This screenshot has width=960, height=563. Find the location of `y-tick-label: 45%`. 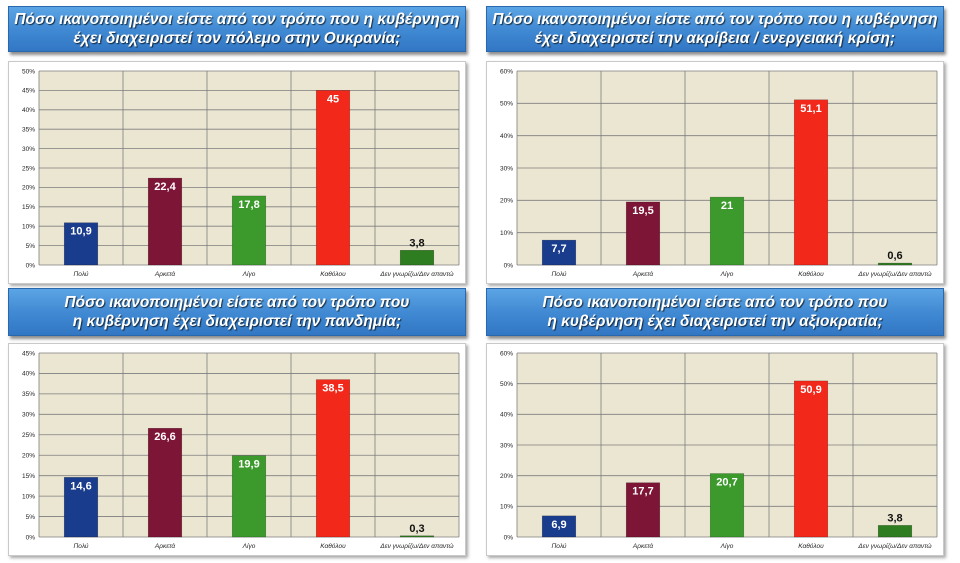

y-tick-label: 45% is located at coordinates (28, 353).